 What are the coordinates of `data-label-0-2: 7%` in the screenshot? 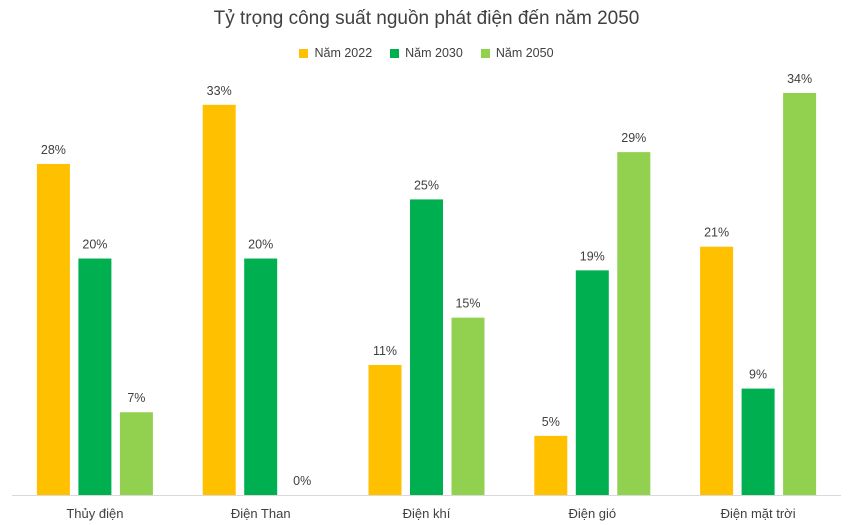 It's located at (136, 398).